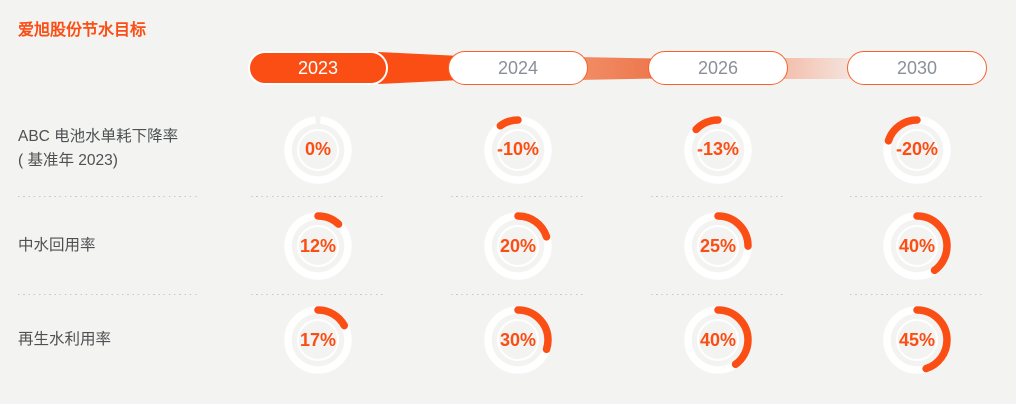 The height and width of the screenshot is (404, 1016). I want to click on gauge-cell: 12%, so click(318, 246).